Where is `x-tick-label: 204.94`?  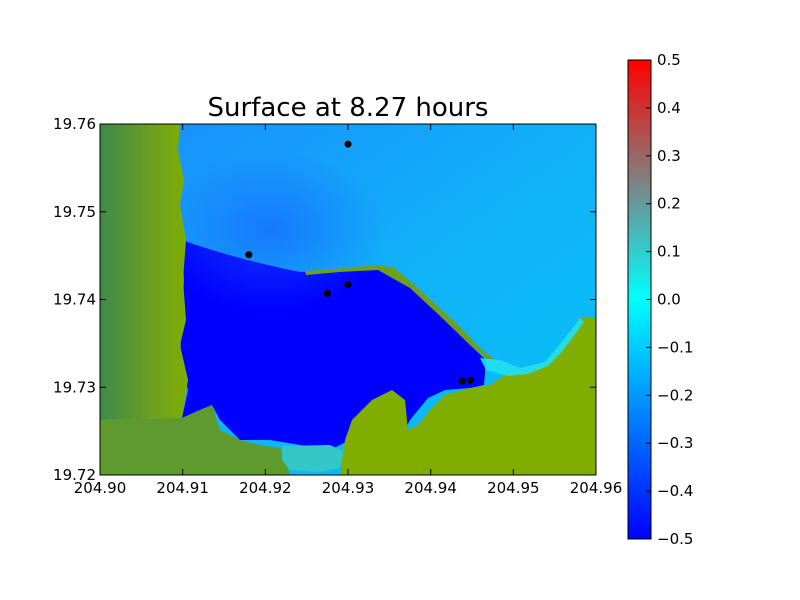 x-tick-label: 204.94 is located at coordinates (430, 488).